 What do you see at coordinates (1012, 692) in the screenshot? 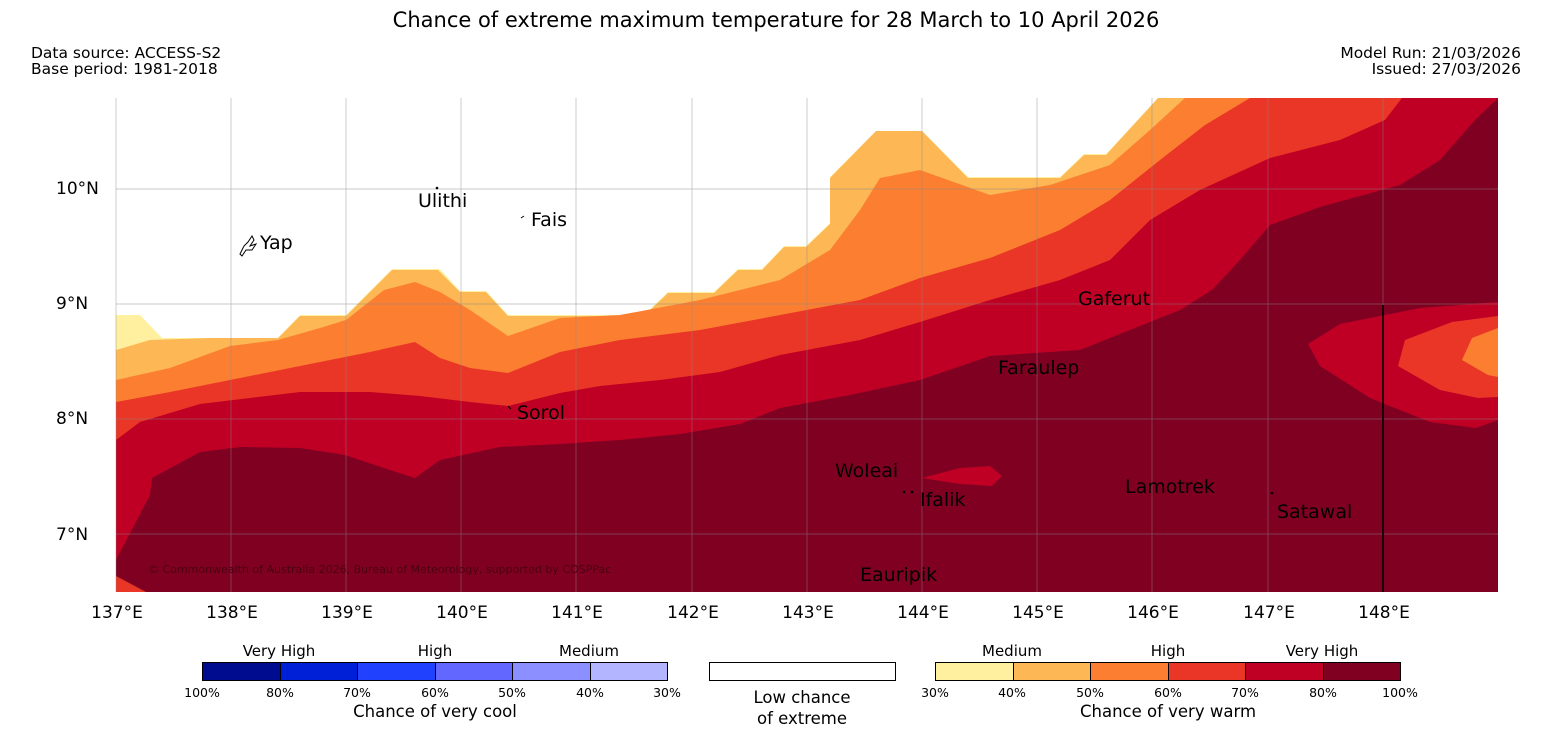
I see `warm-tick: 40%` at bounding box center [1012, 692].